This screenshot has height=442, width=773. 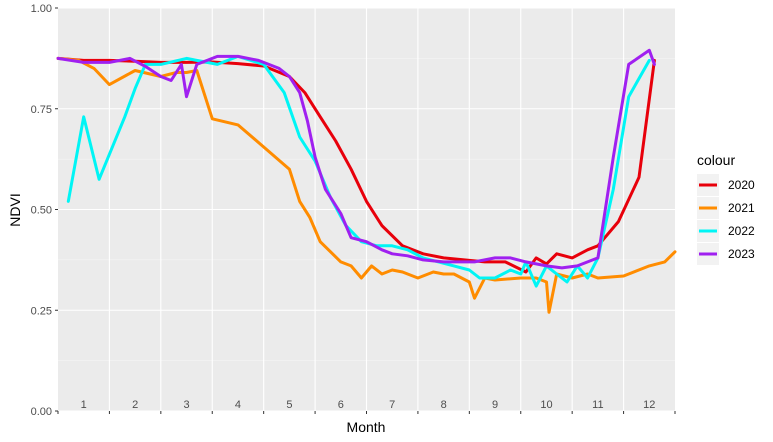 What do you see at coordinates (186, 405) in the screenshot?
I see `month-label: 3` at bounding box center [186, 405].